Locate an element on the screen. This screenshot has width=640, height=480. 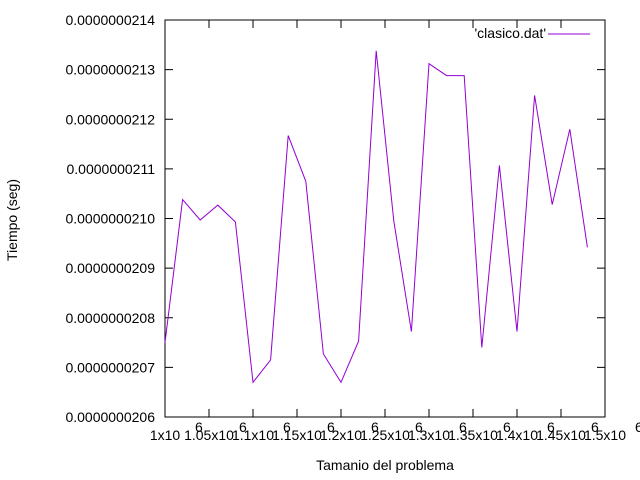
y-axis-label: Tiempo (seg) is located at coordinates (12, 220).